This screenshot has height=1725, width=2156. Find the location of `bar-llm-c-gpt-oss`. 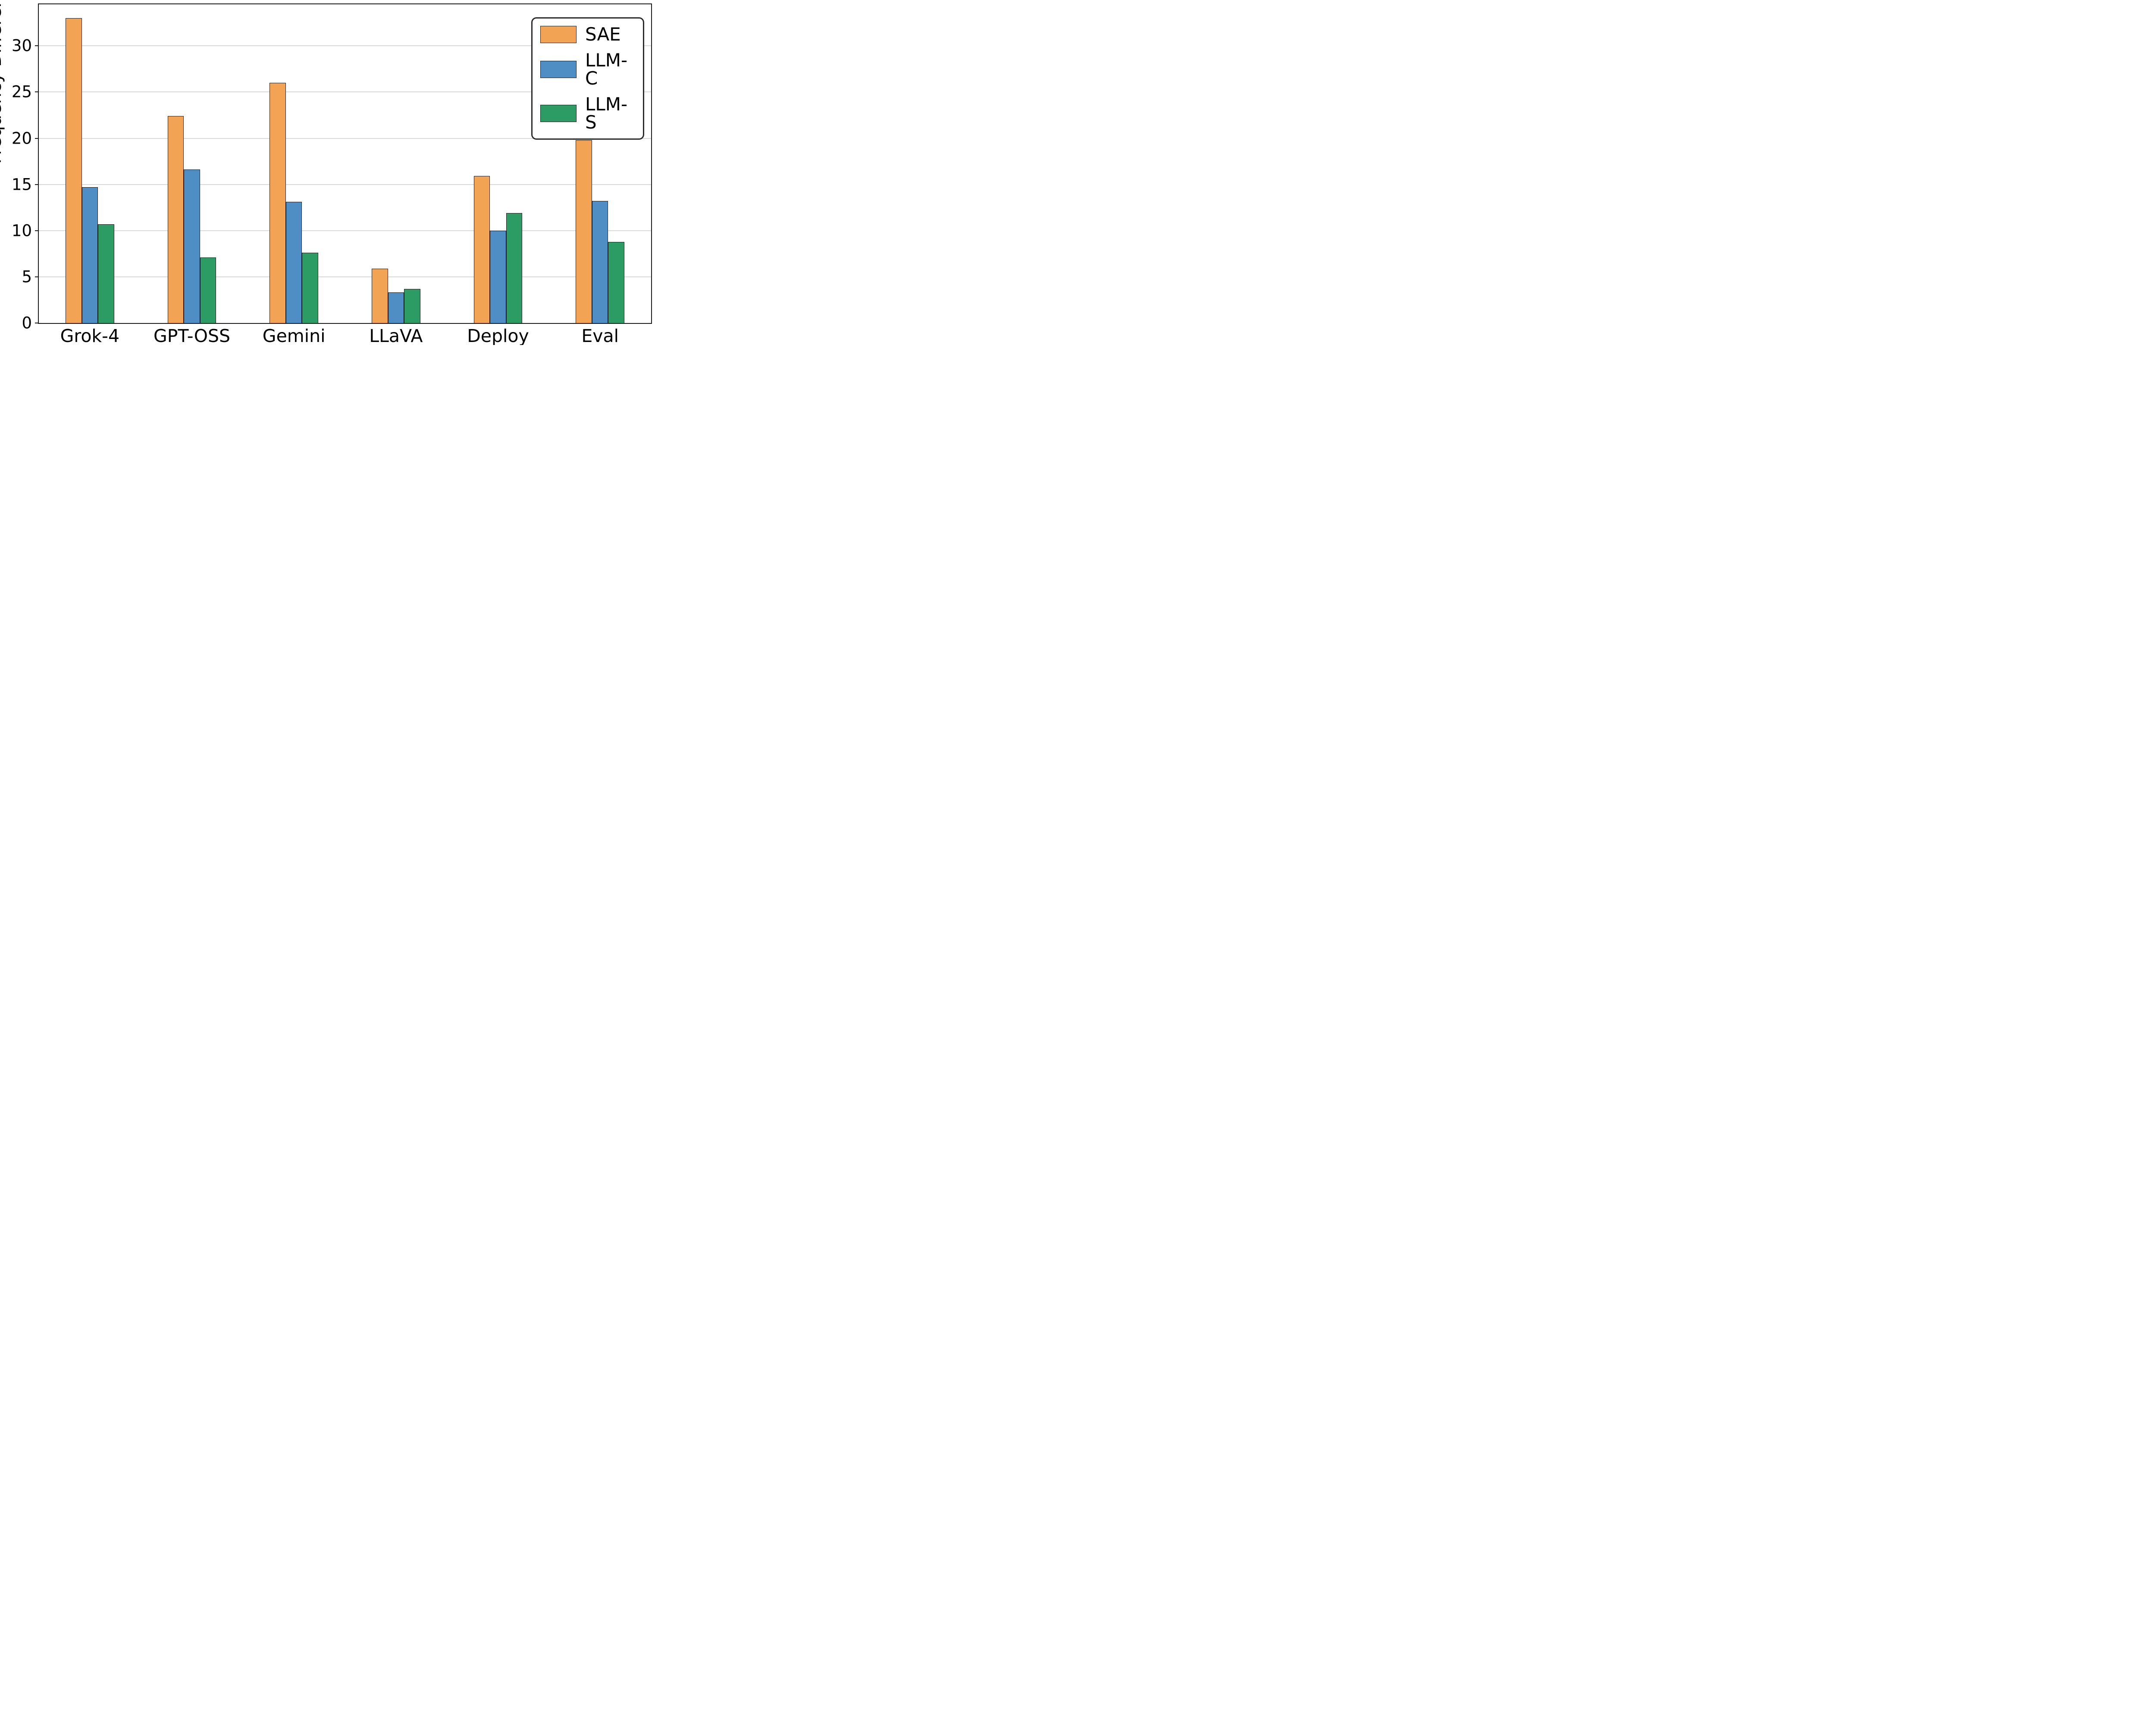

bar-llm-c-gpt-oss is located at coordinates (192, 246).